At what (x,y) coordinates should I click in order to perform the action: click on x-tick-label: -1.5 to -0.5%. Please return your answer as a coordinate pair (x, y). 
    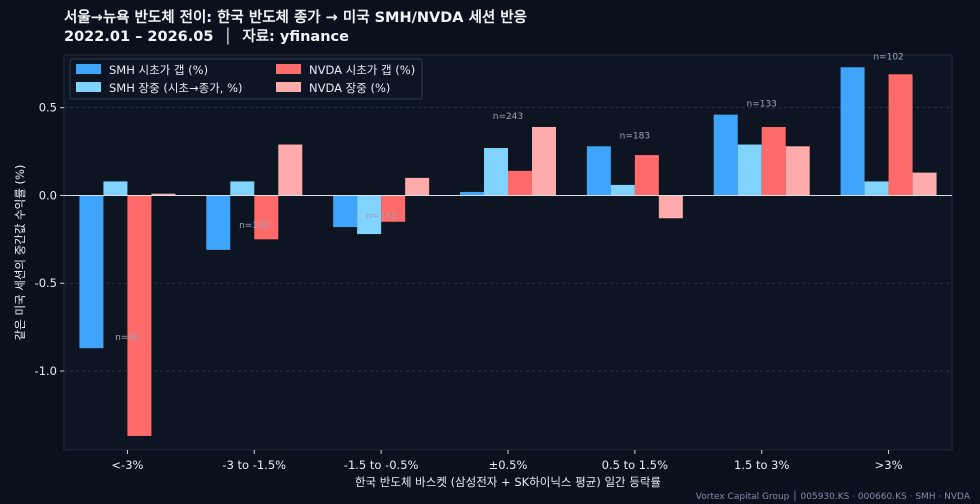
    Looking at the image, I should click on (381, 465).